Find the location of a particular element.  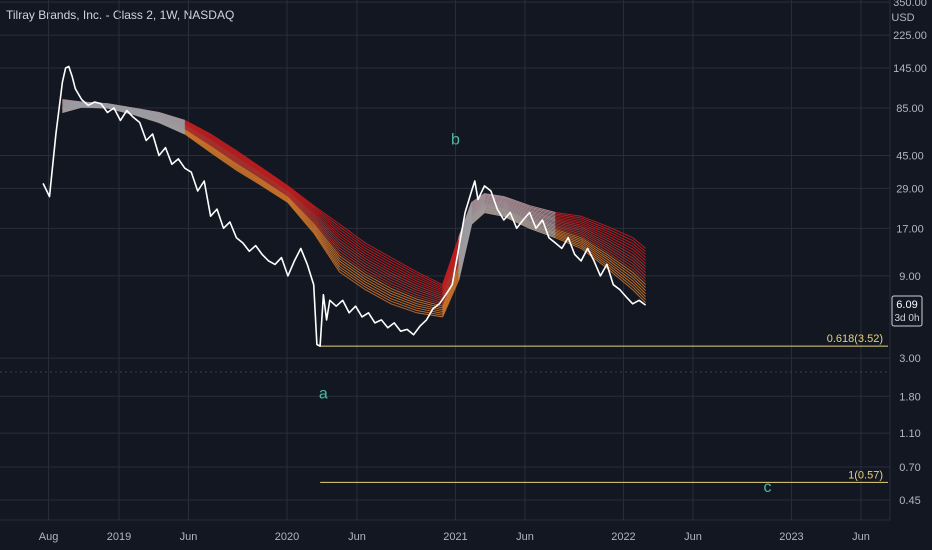

countdown: 3d 0h is located at coordinates (906, 318).